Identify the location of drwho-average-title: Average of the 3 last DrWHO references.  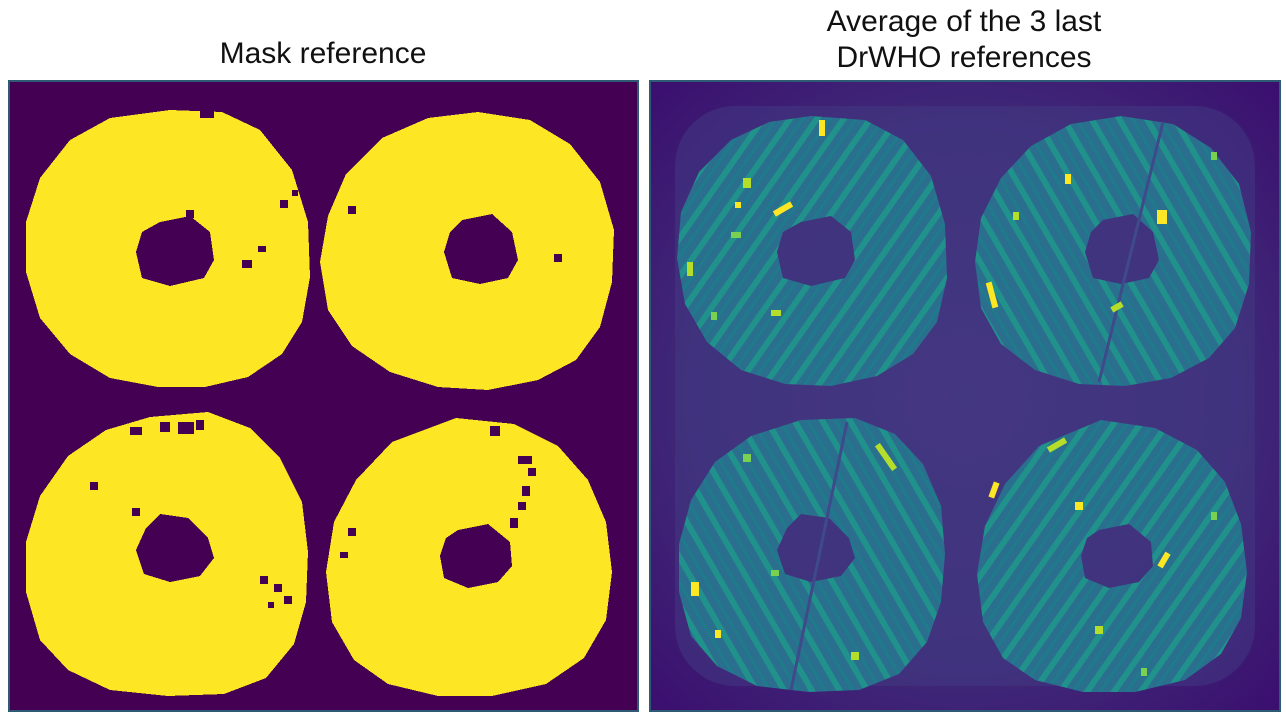
(964, 40).